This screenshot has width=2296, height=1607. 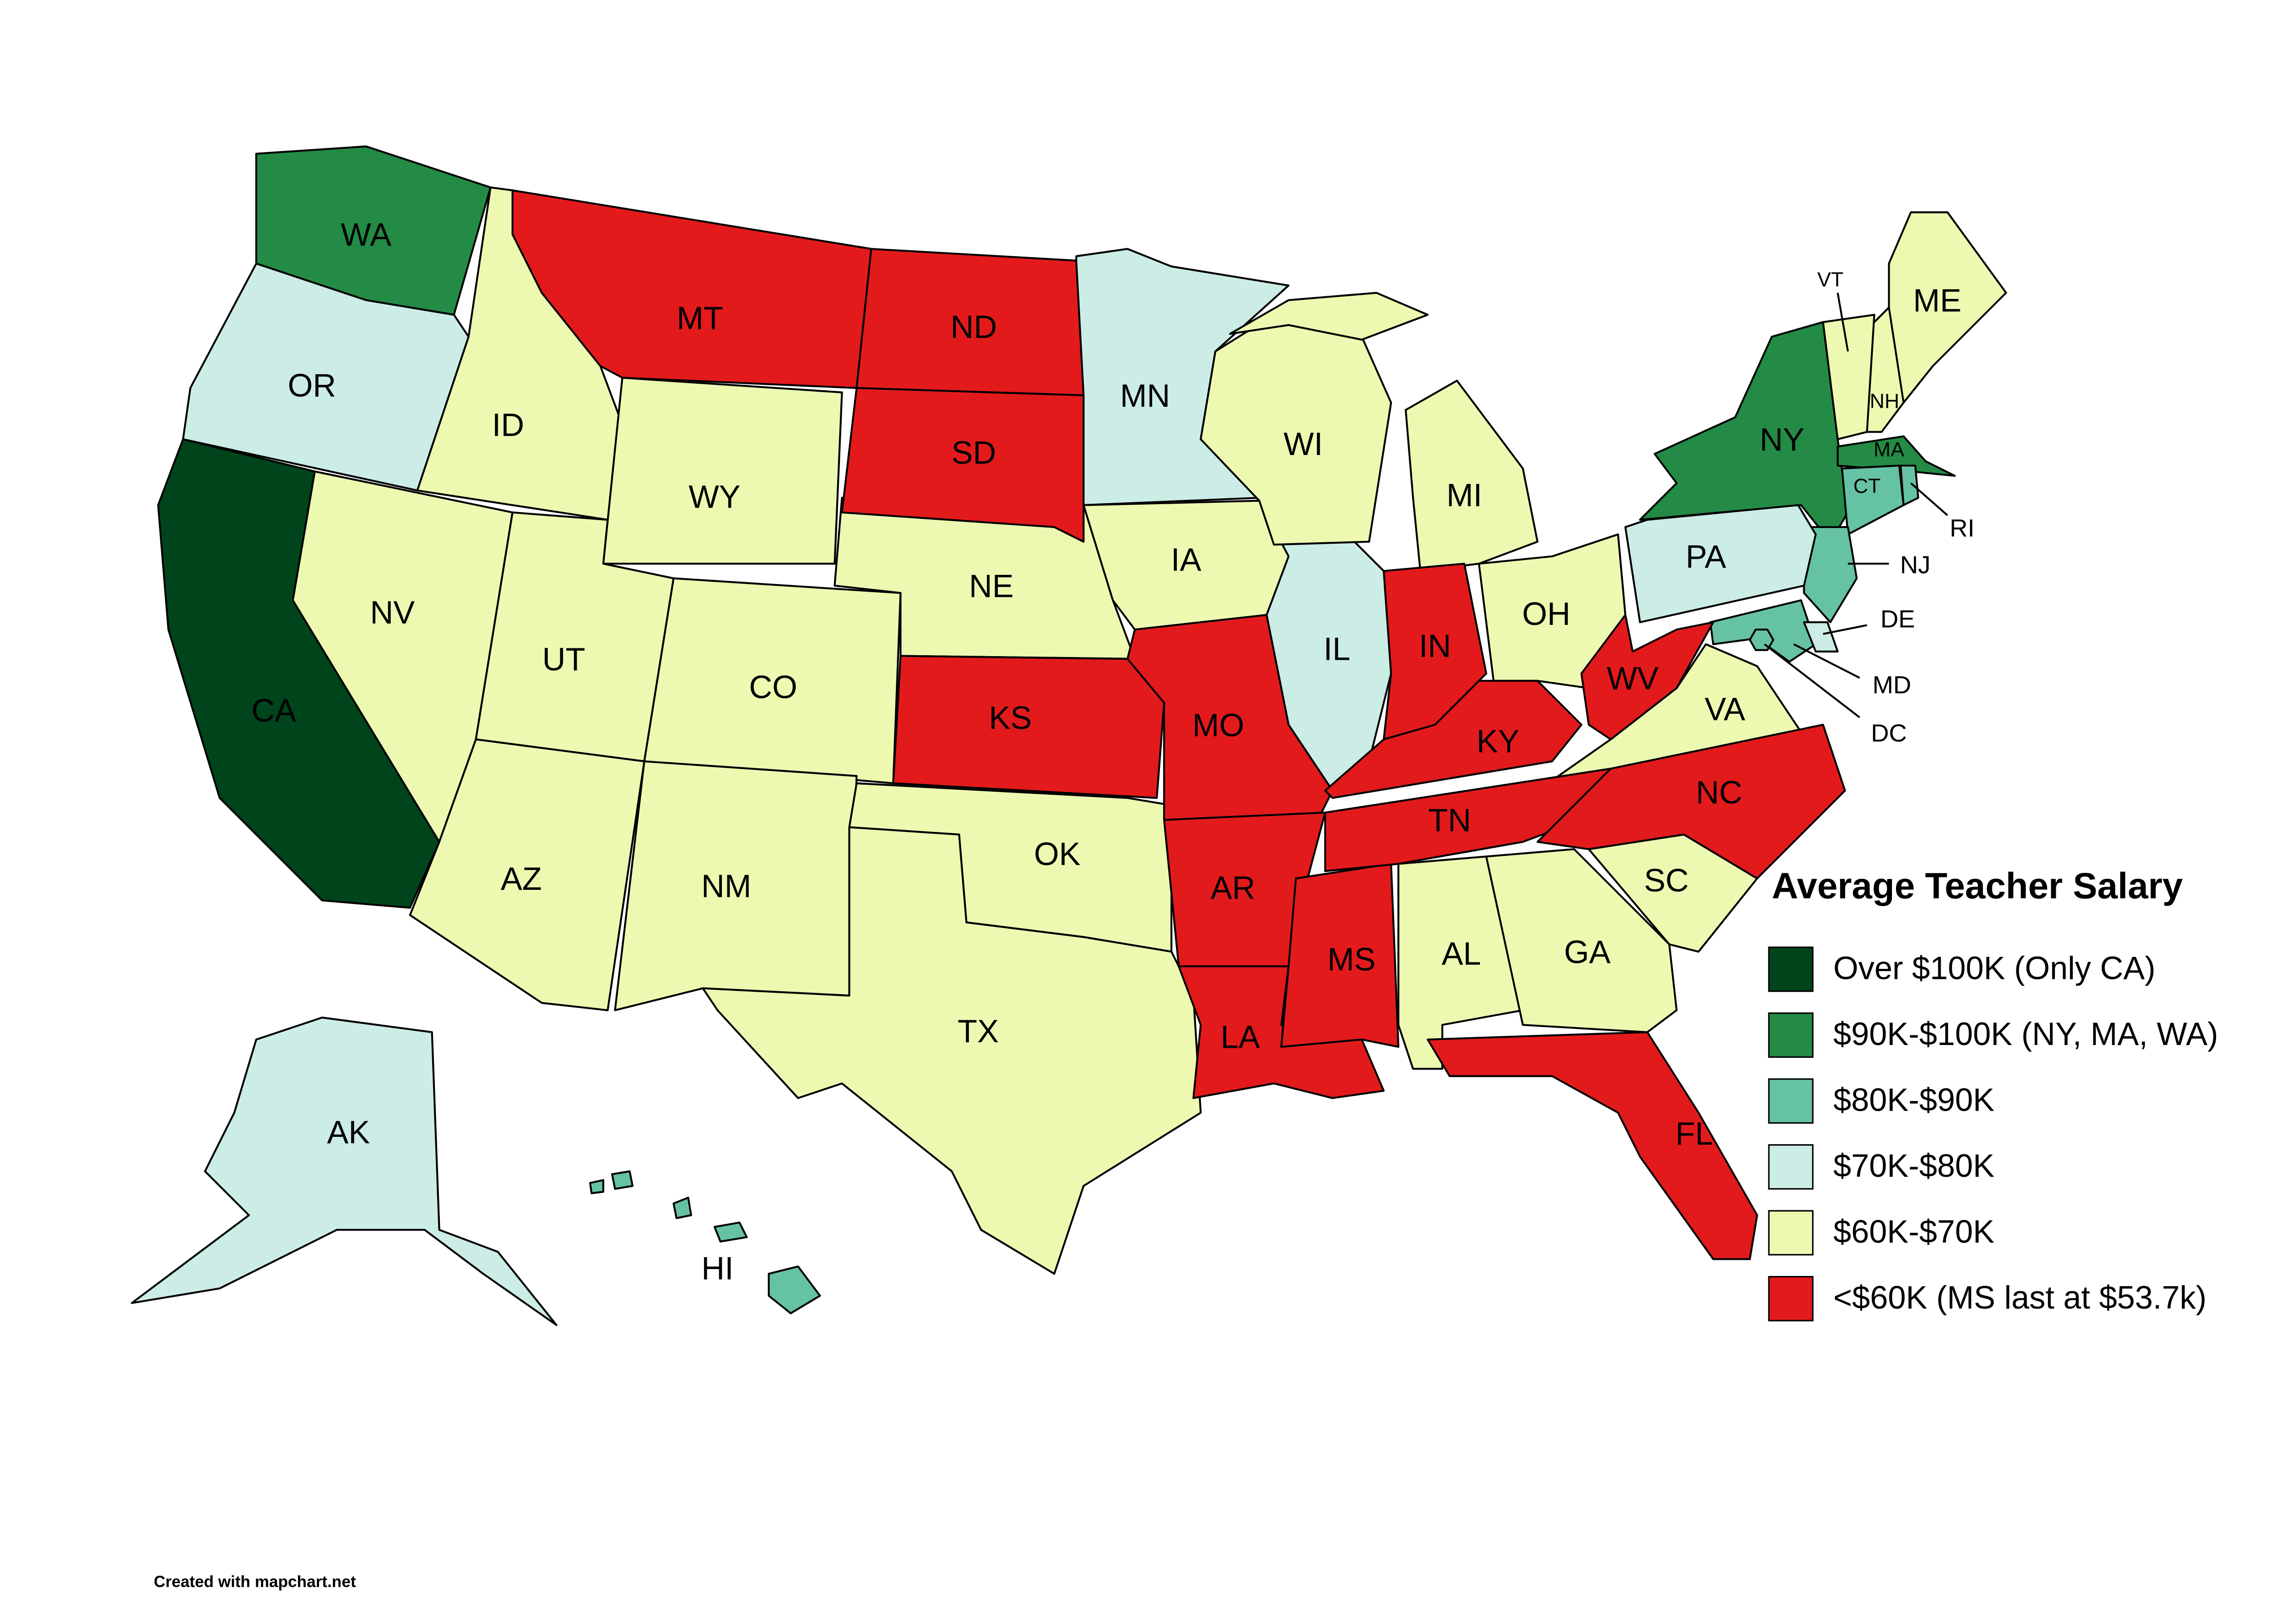 What do you see at coordinates (1694, 1133) in the screenshot?
I see `state-label: FL` at bounding box center [1694, 1133].